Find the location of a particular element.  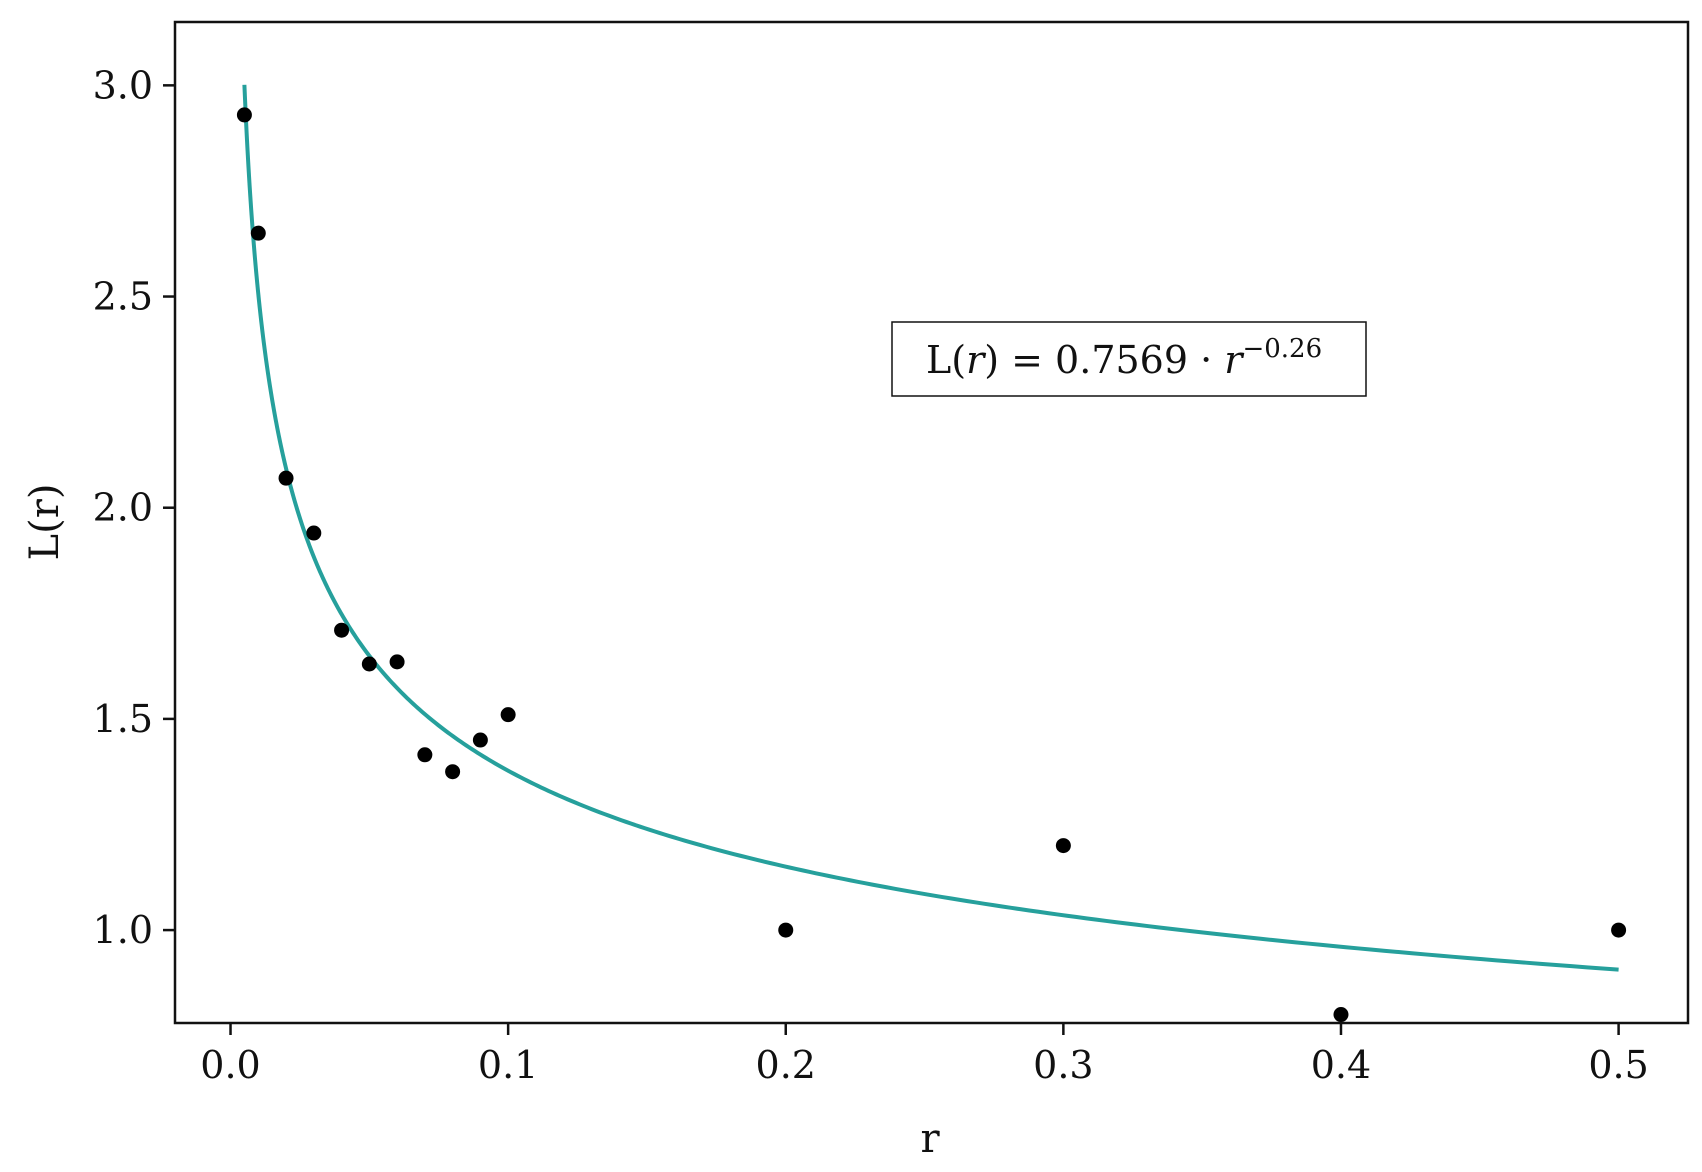

y-axis: 1.0 1.5 2.0 2.5 3.0 is located at coordinates (134, 507).